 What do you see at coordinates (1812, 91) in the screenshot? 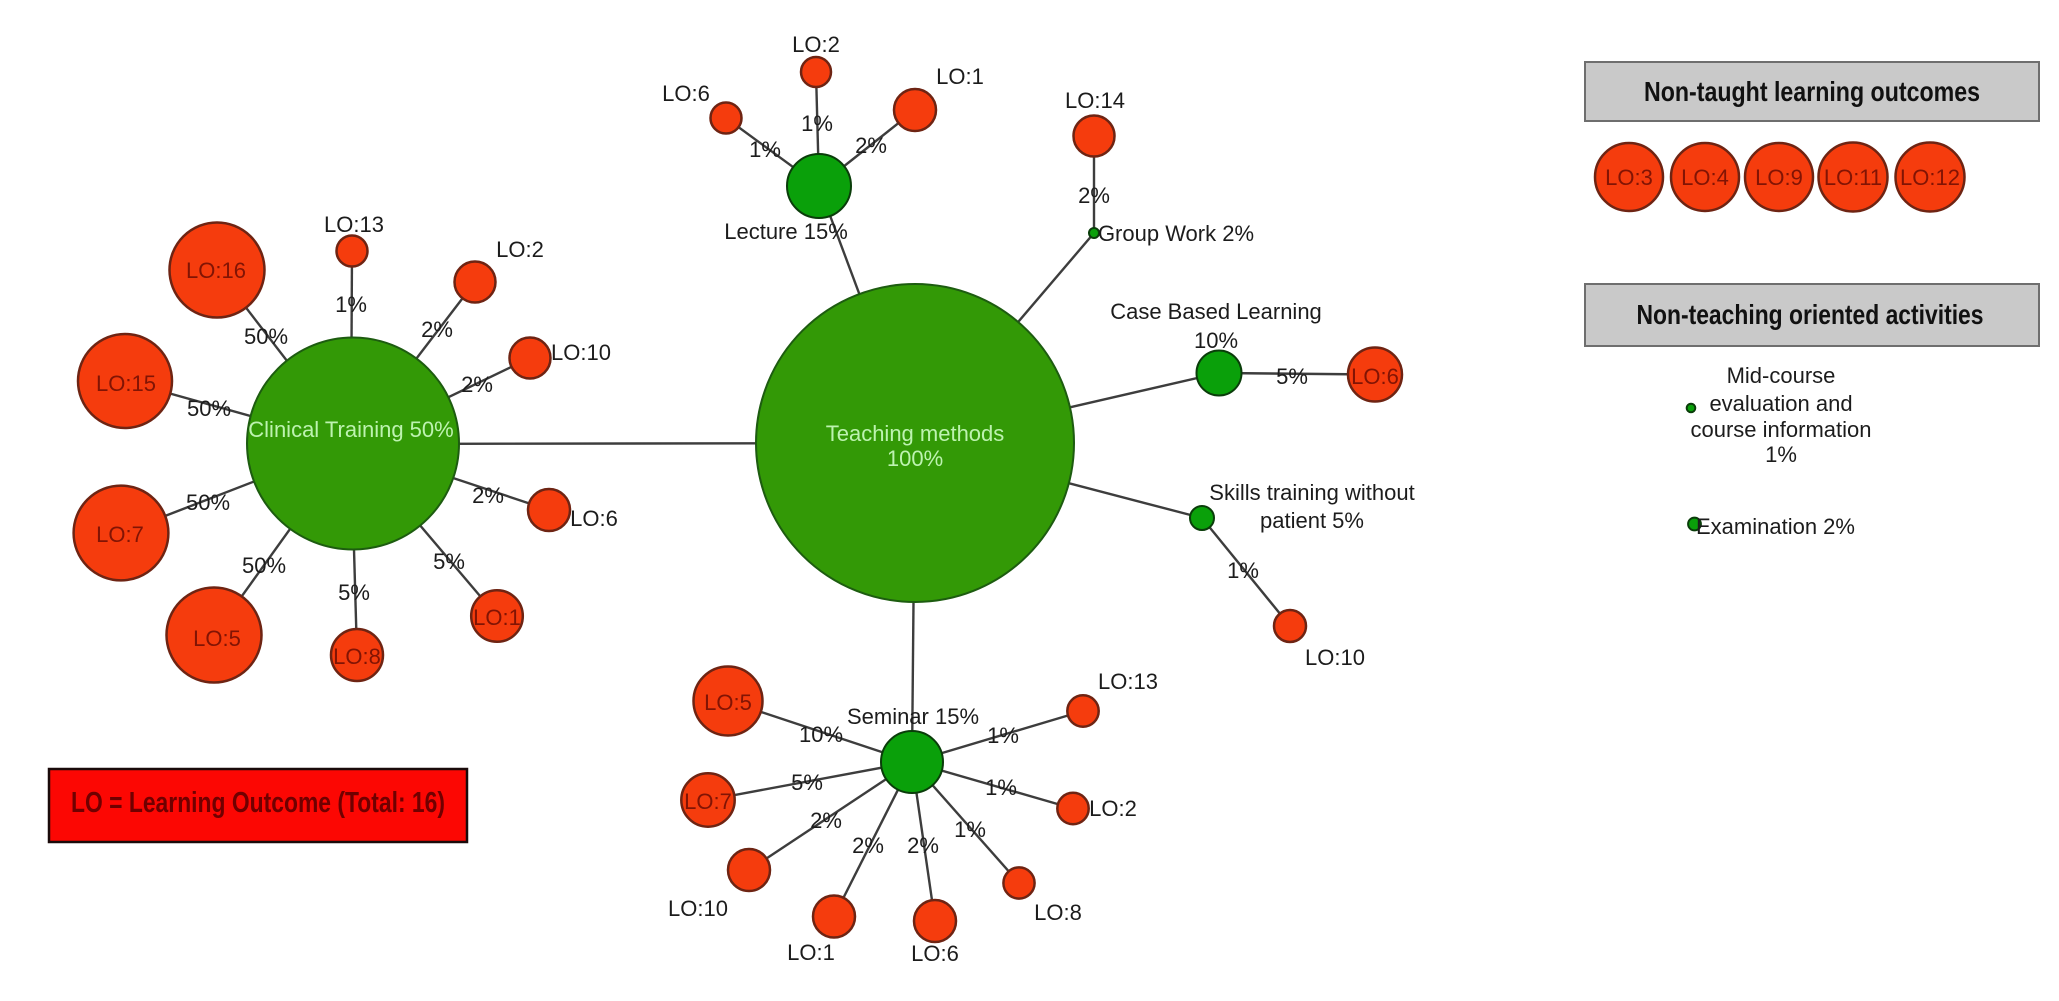
I see `svg-text: Non-taught learning outcomes` at bounding box center [1812, 91].